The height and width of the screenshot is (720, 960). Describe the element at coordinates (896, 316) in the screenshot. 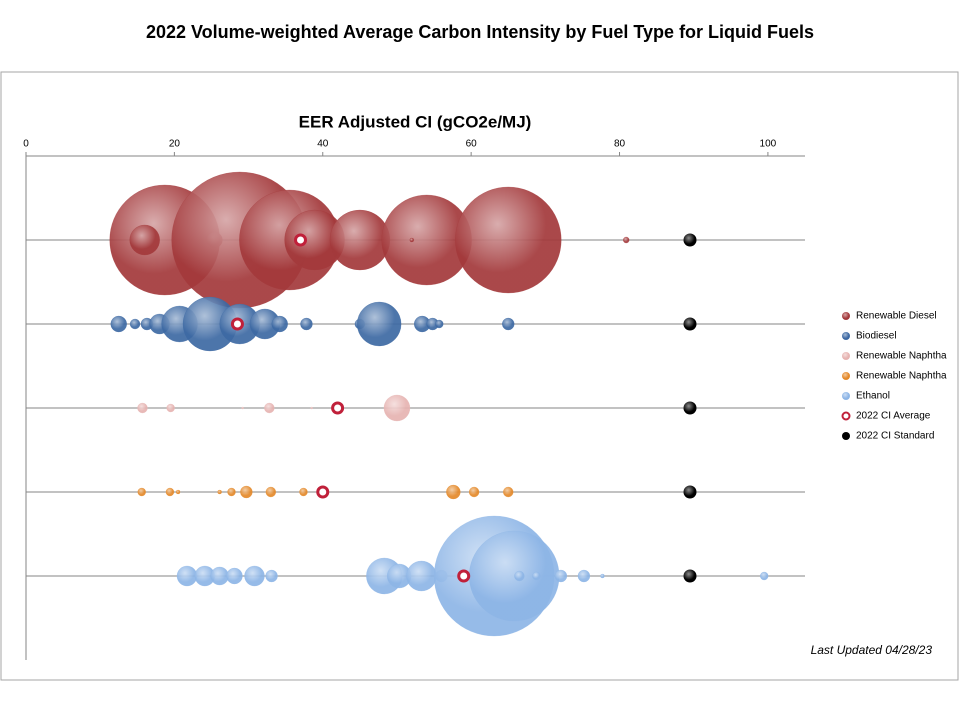

I see `legend-label: Renewable Diesel` at that location.